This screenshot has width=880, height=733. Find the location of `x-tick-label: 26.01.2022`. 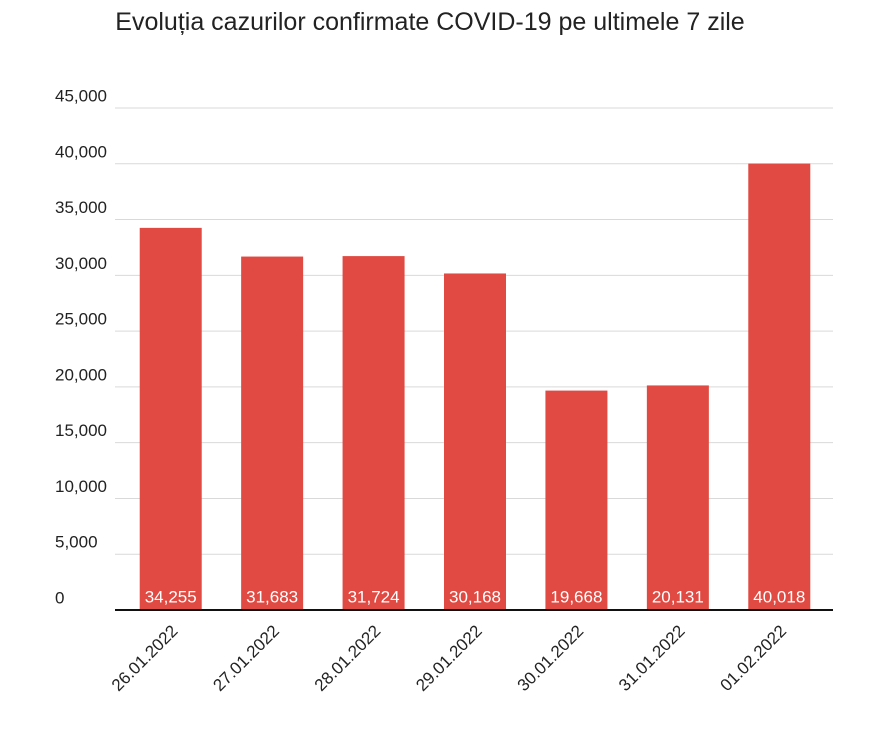

x-tick-label: 26.01.2022 is located at coordinates (145, 658).